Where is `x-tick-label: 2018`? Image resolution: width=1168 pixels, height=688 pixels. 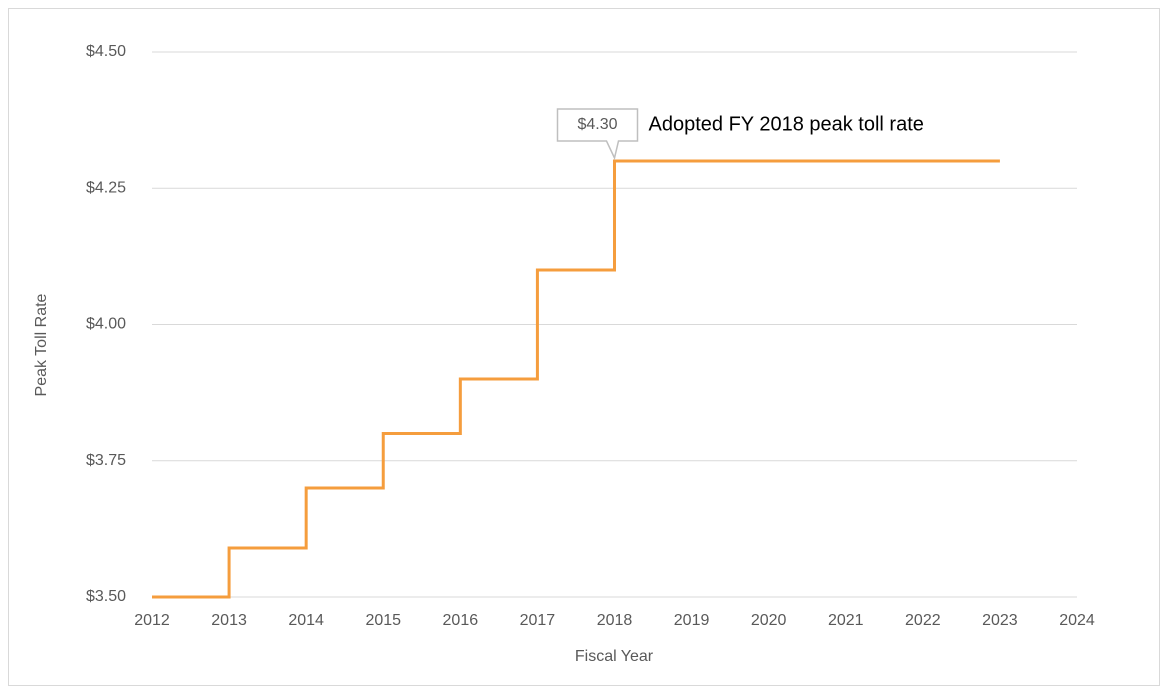
x-tick-label: 2018 is located at coordinates (615, 620).